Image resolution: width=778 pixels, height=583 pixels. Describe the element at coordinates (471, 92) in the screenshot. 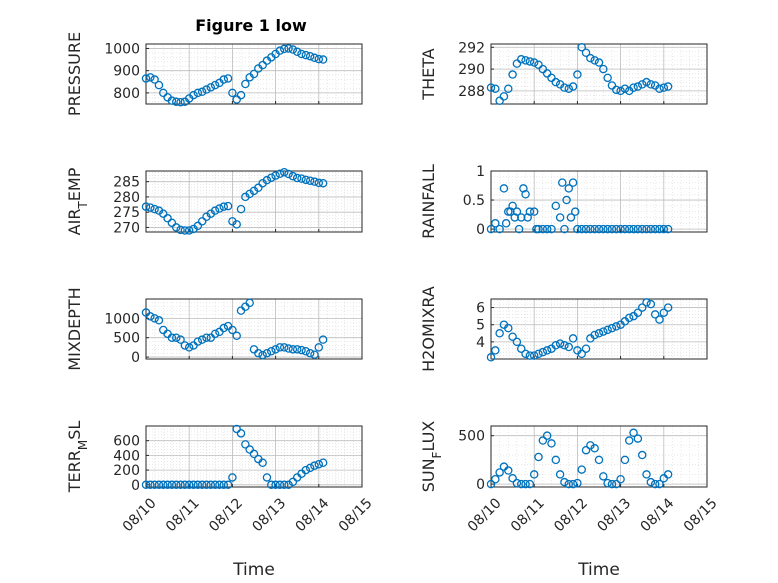

I see `y-tick-label: 288` at that location.